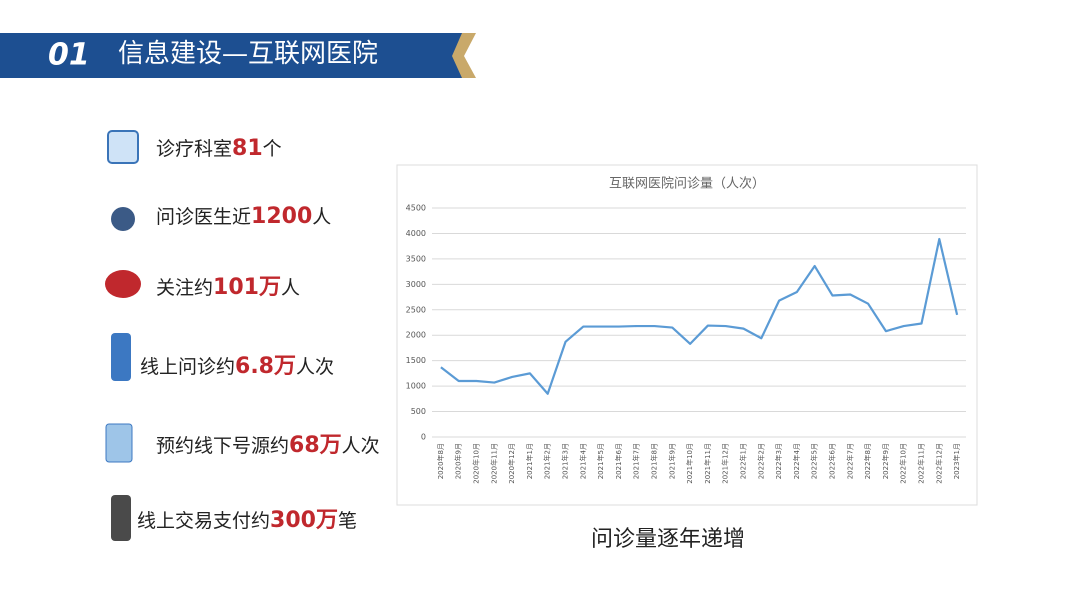  I want to click on icon-heart, so click(123, 284).